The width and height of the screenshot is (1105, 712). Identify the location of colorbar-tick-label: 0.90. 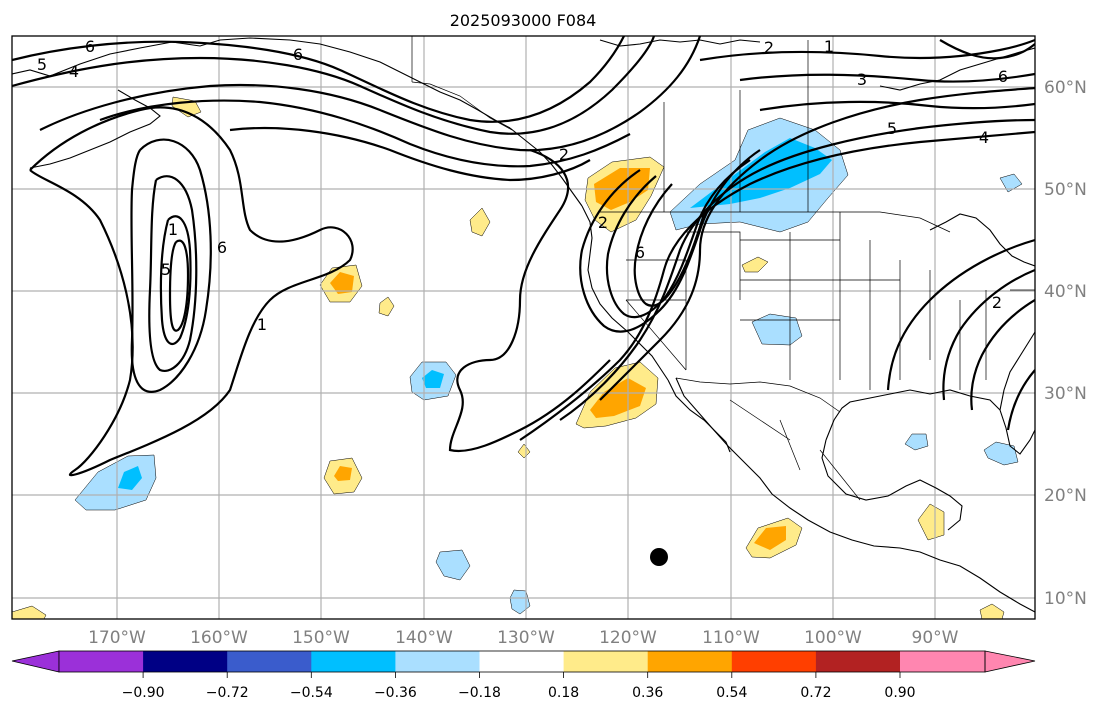
(899, 693).